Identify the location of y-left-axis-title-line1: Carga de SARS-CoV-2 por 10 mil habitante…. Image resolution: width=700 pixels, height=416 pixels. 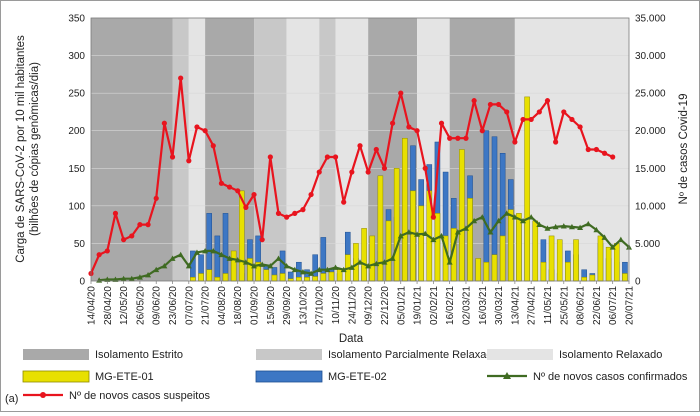
(21, 149).